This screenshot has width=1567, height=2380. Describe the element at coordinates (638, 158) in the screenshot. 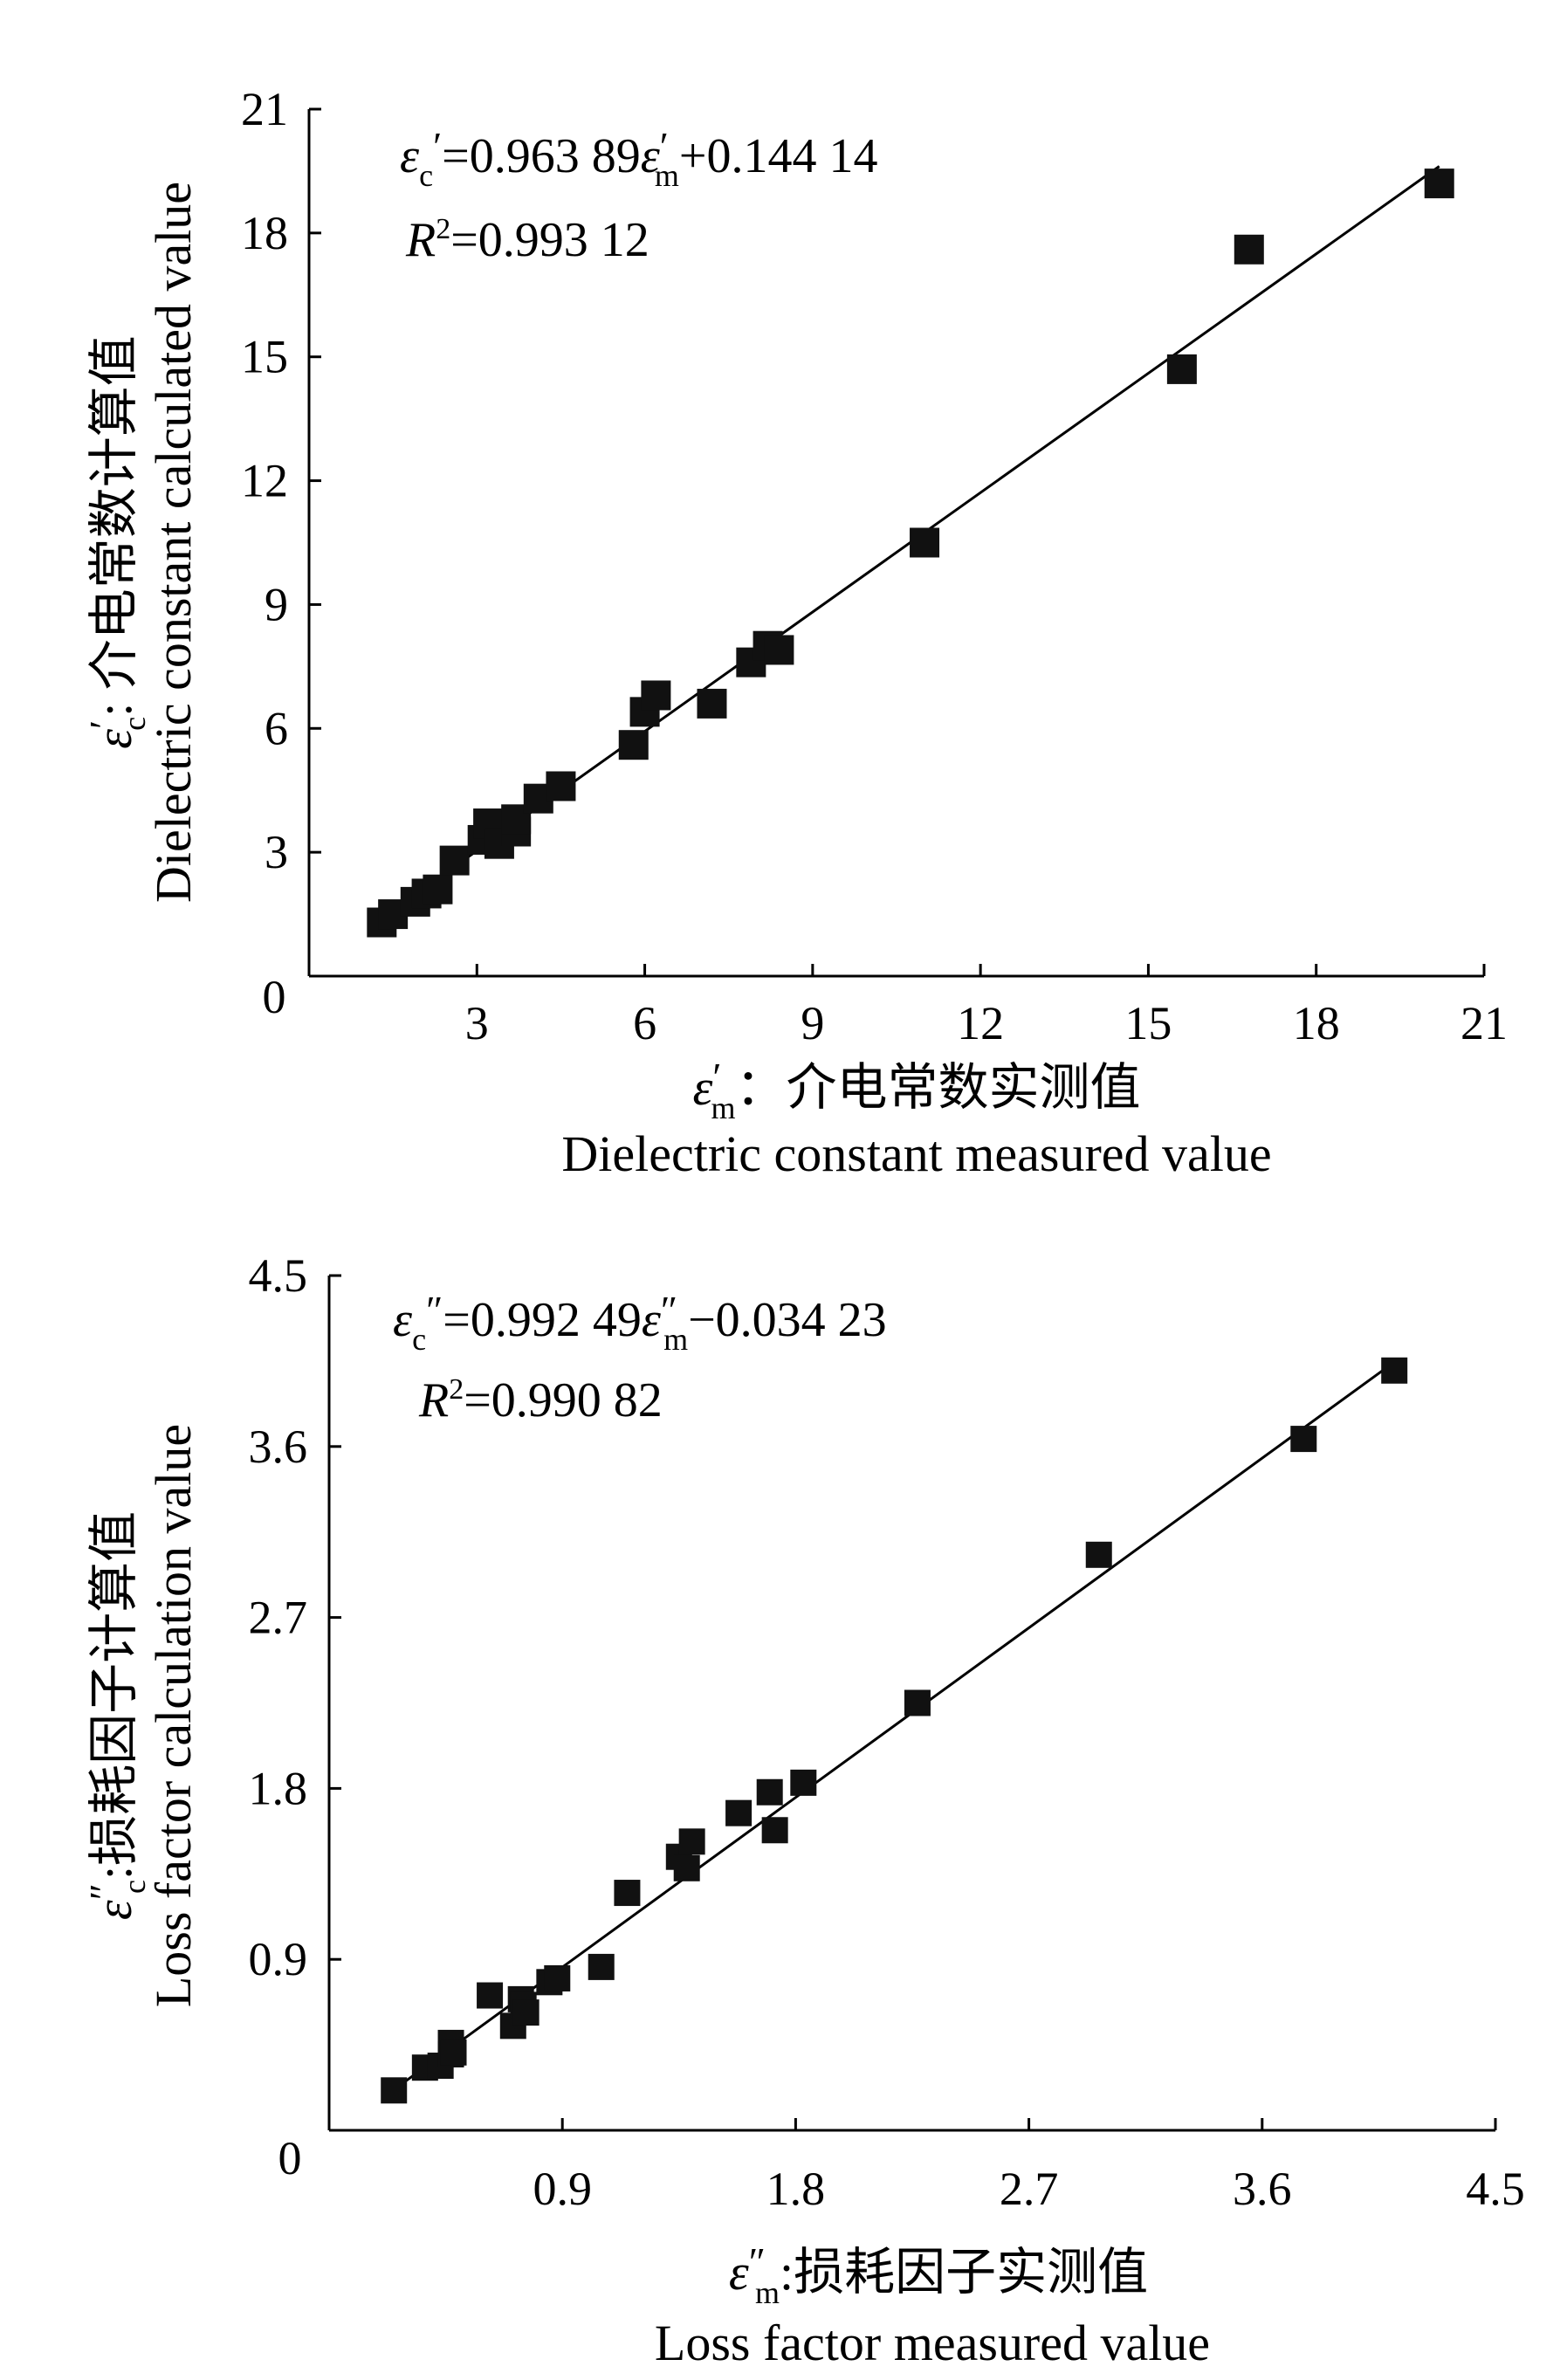

I see `regression-equation-1: εc′=0.963 89ε′ m+0.144 14` at that location.